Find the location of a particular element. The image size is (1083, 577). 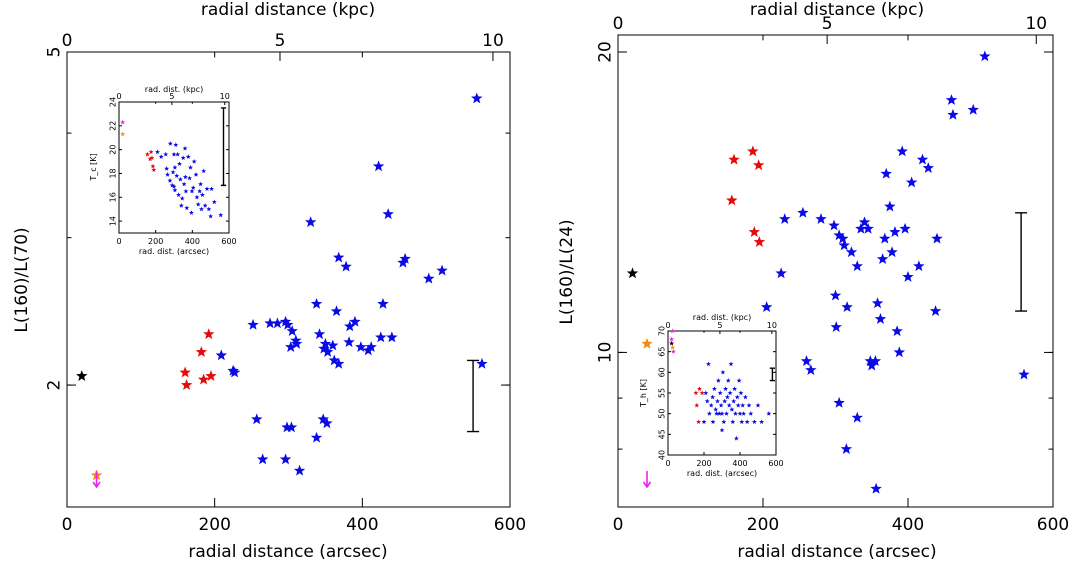

panel0-y-tick-label: 5 is located at coordinates (54, 52).